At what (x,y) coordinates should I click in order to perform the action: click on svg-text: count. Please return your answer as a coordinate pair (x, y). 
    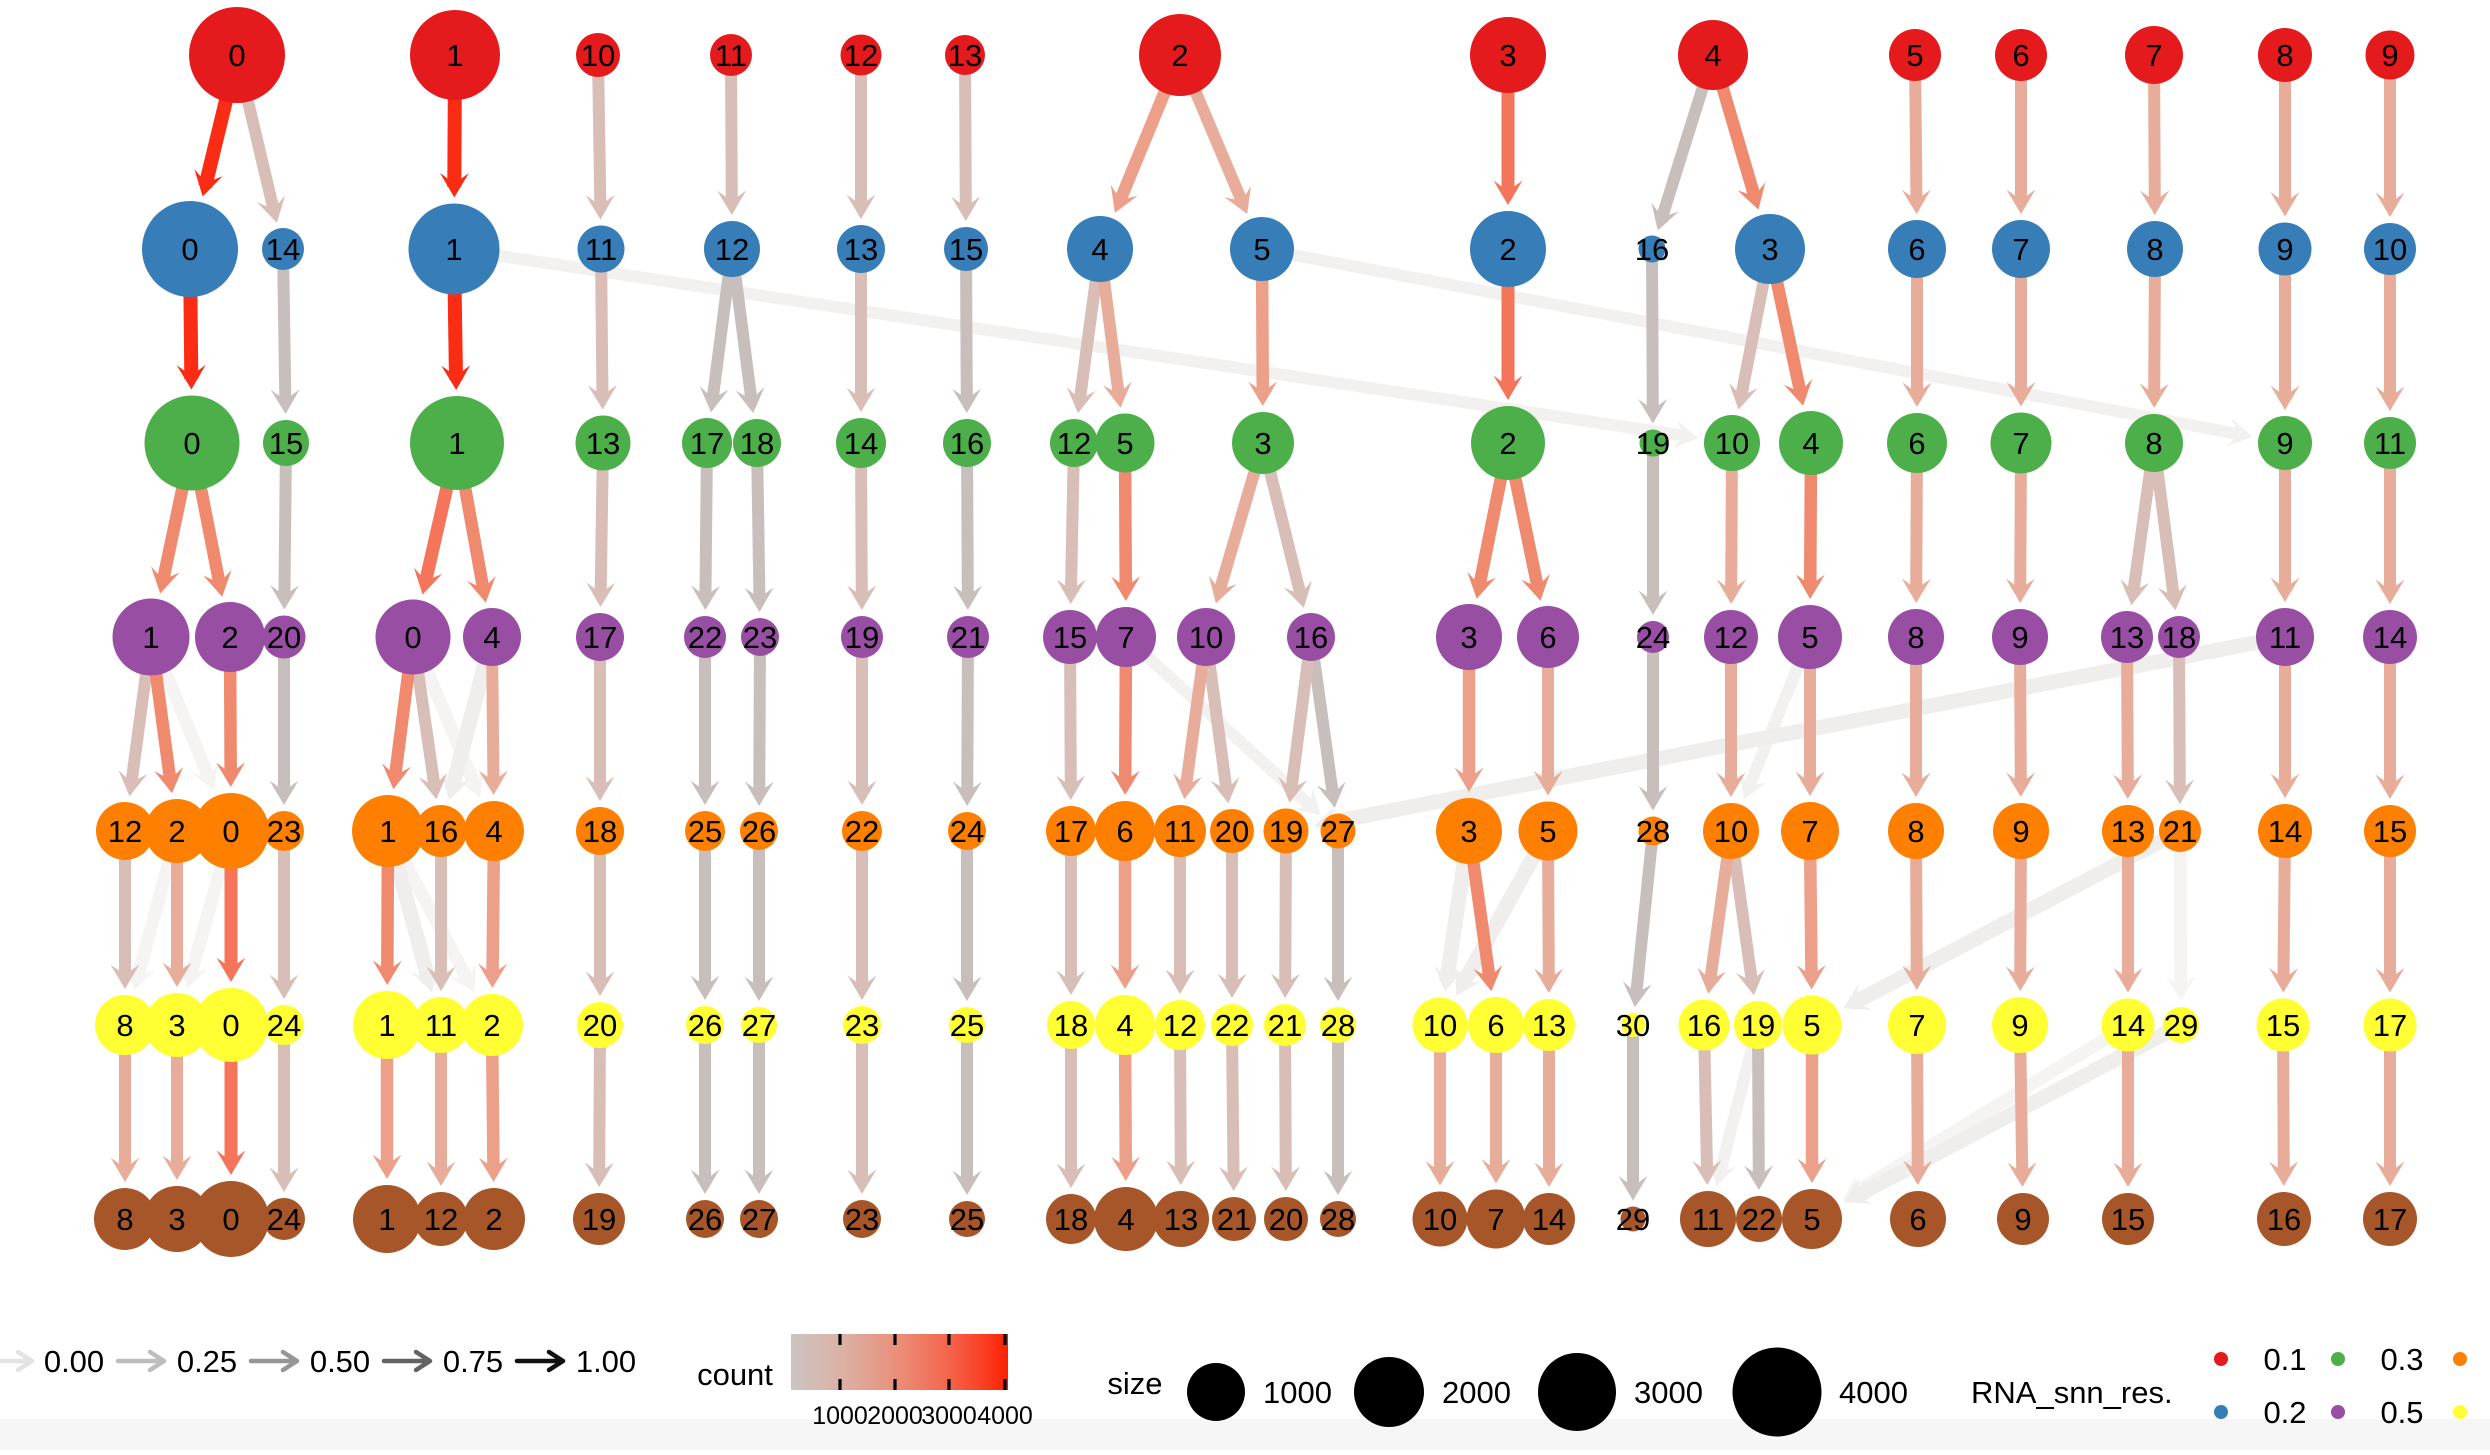
    Looking at the image, I should click on (735, 1374).